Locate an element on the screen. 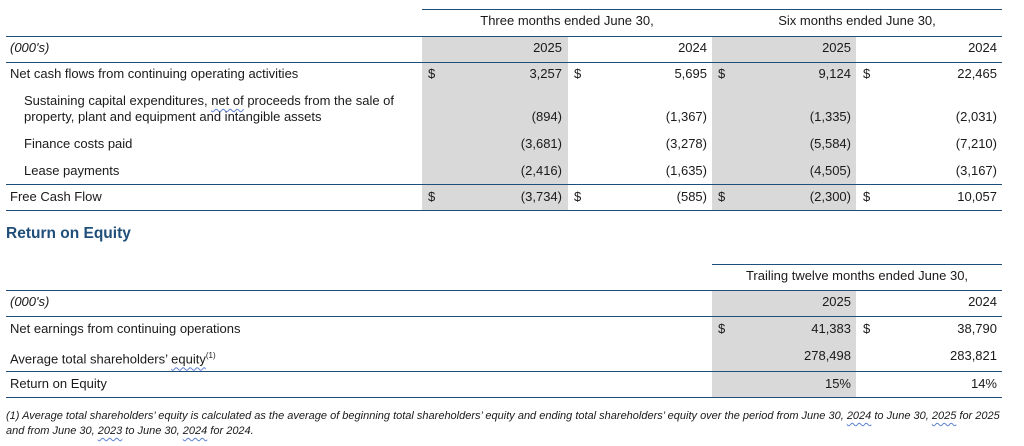 This screenshot has width=1024, height=446. rule-under-ttm-header is located at coordinates (857, 264).